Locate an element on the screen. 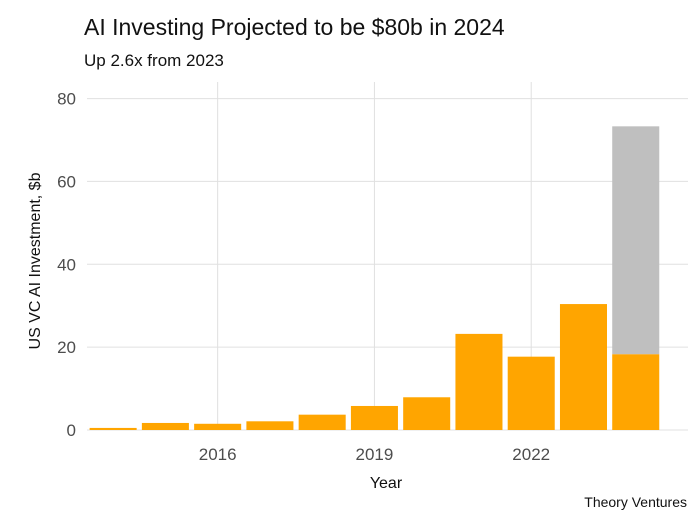  source-caption: Theory Ventures is located at coordinates (635, 502).